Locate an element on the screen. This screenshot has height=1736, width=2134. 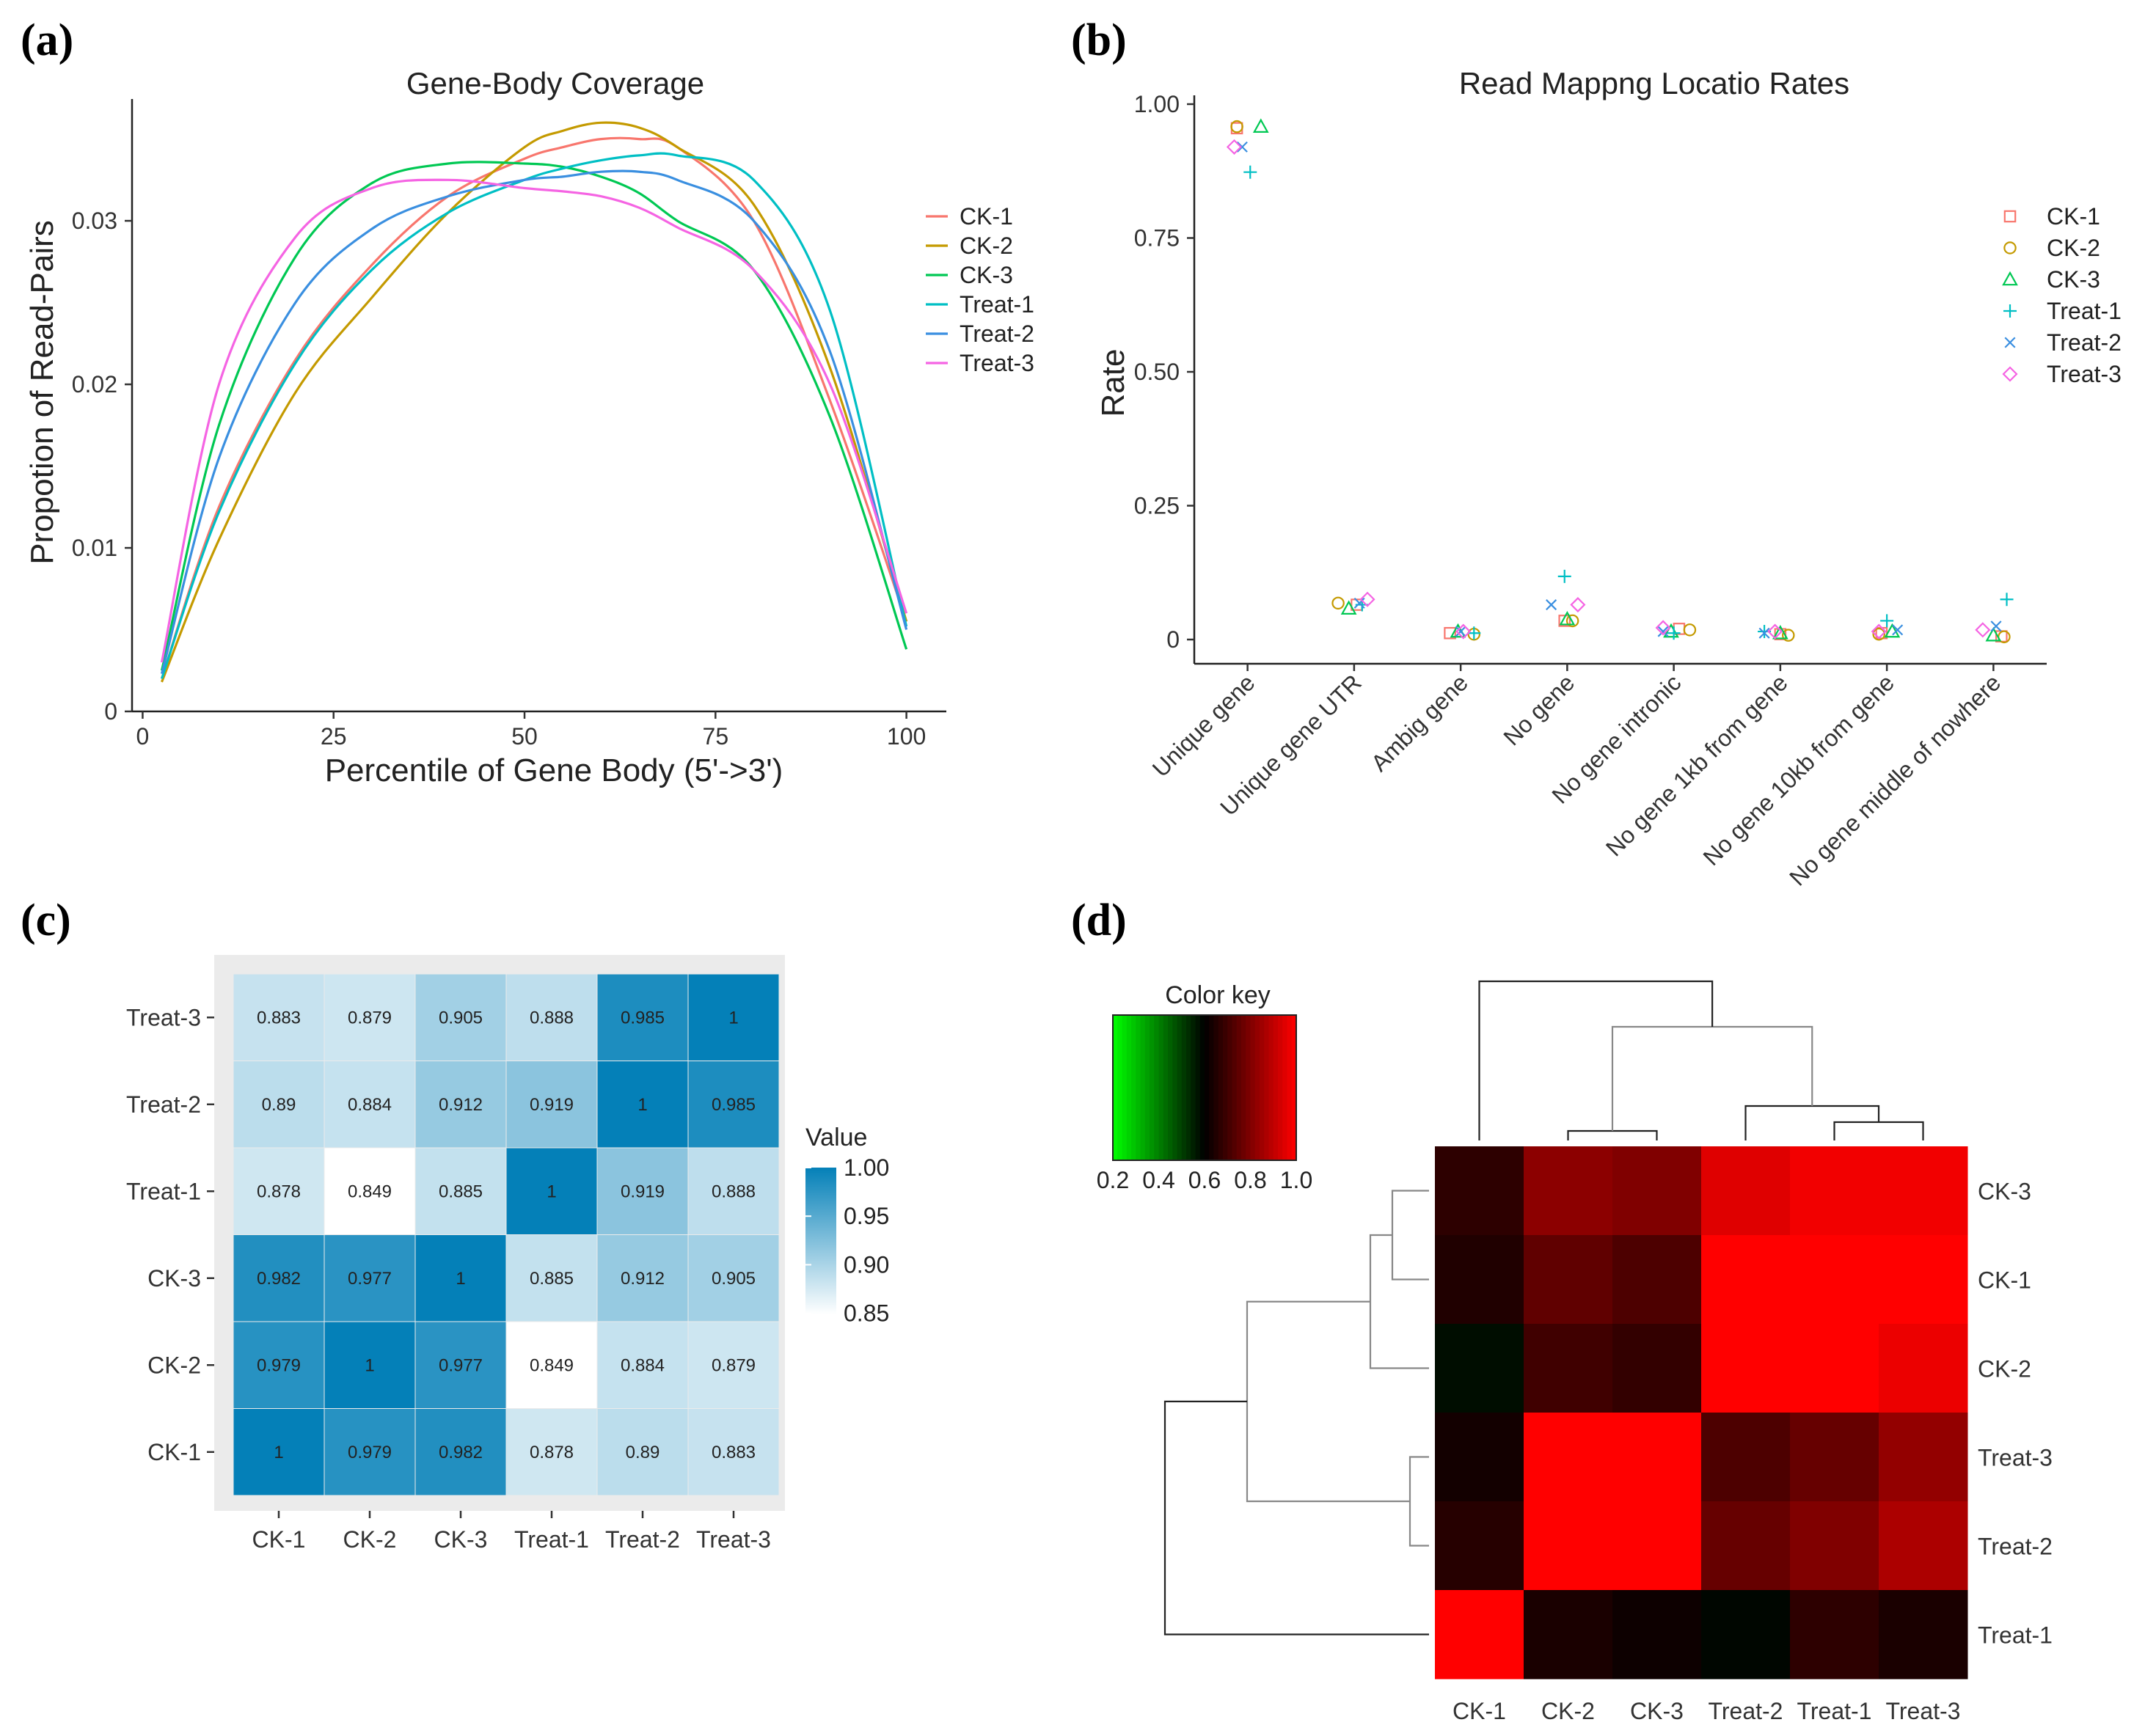
legend-key-ck-3-shape is located at coordinates (2010, 278).